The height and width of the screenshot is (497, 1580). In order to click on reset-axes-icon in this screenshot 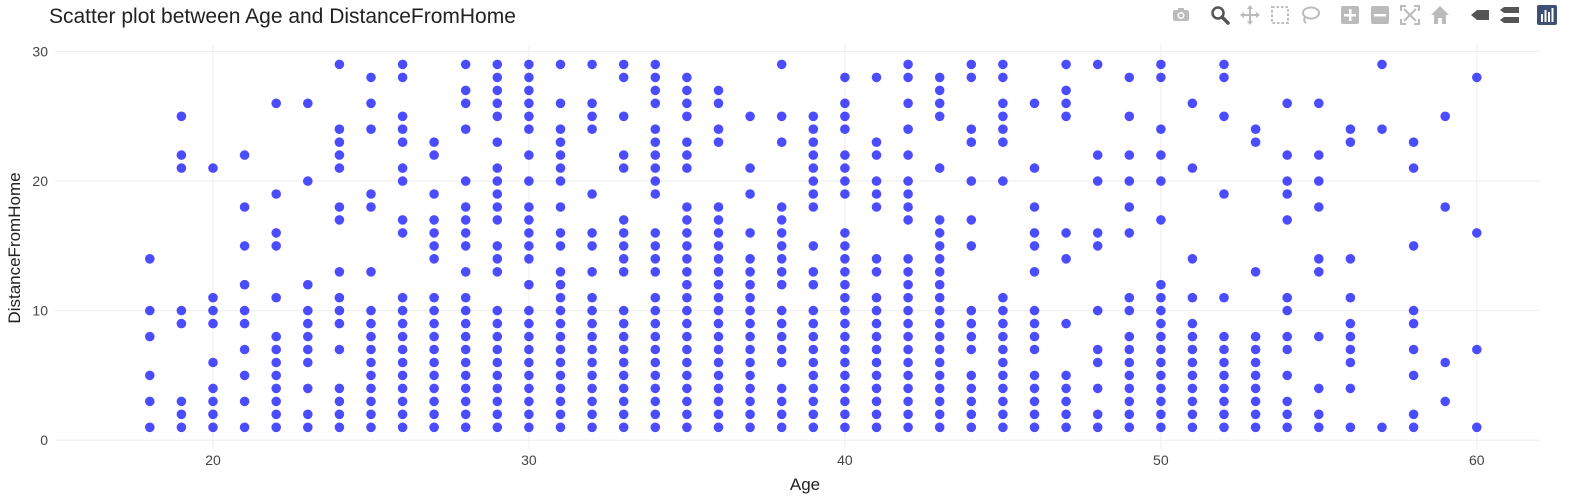, I will do `click(1440, 15)`.